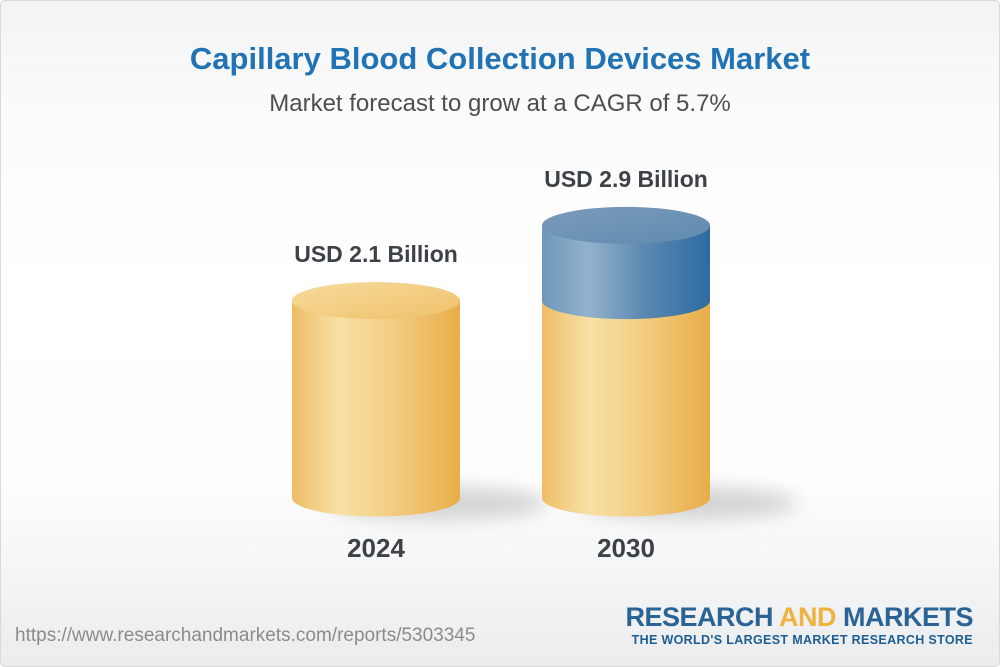 The image size is (1000, 667). Describe the element at coordinates (670, 363) in the screenshot. I see `bar-2030` at that location.